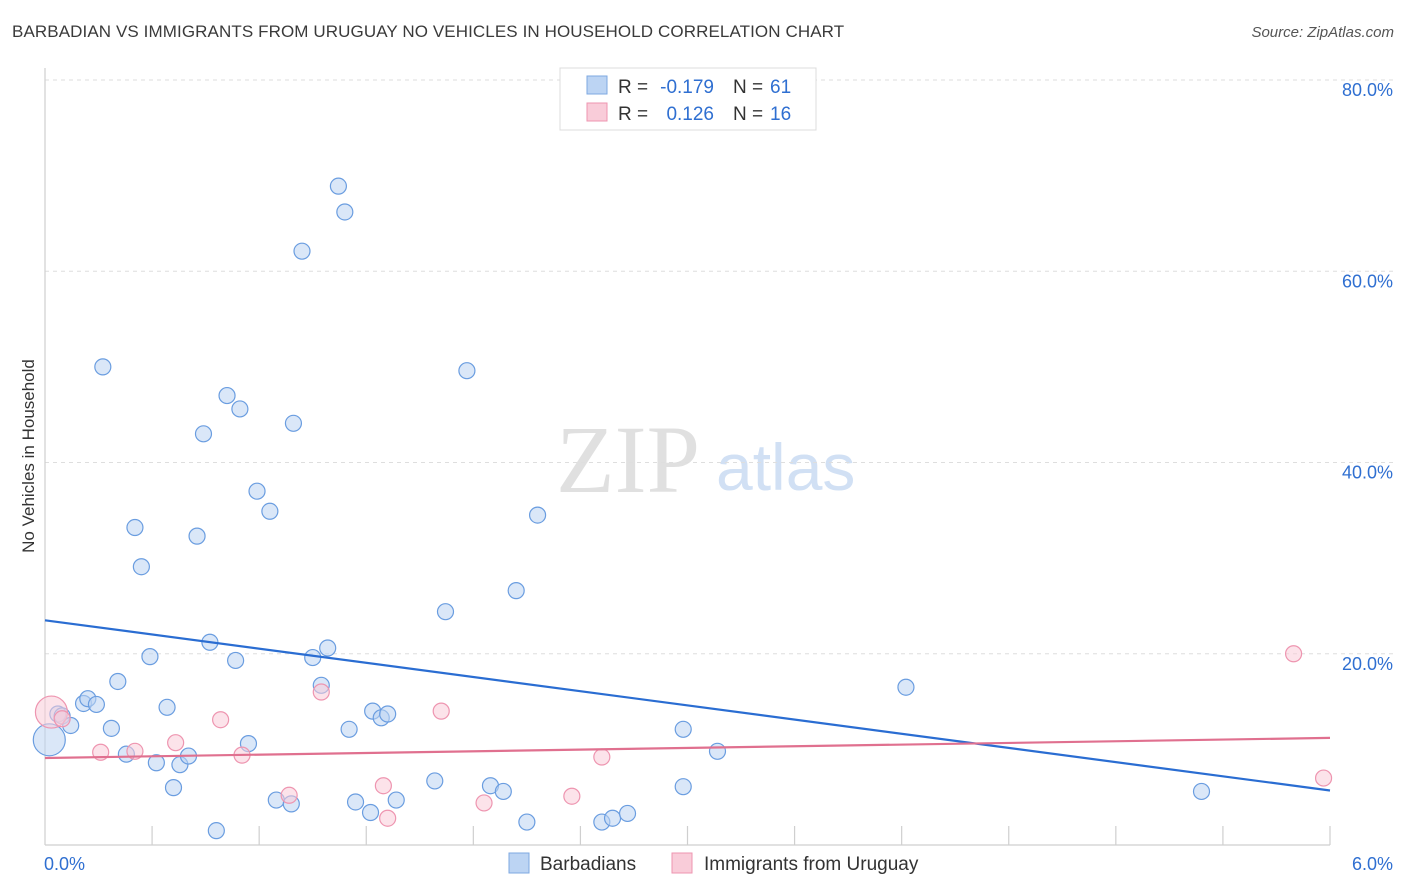 Image resolution: width=1406 pixels, height=892 pixels. Describe the element at coordinates (1372, 864) in the screenshot. I see `x-tick-label-max: 6.0%` at that location.